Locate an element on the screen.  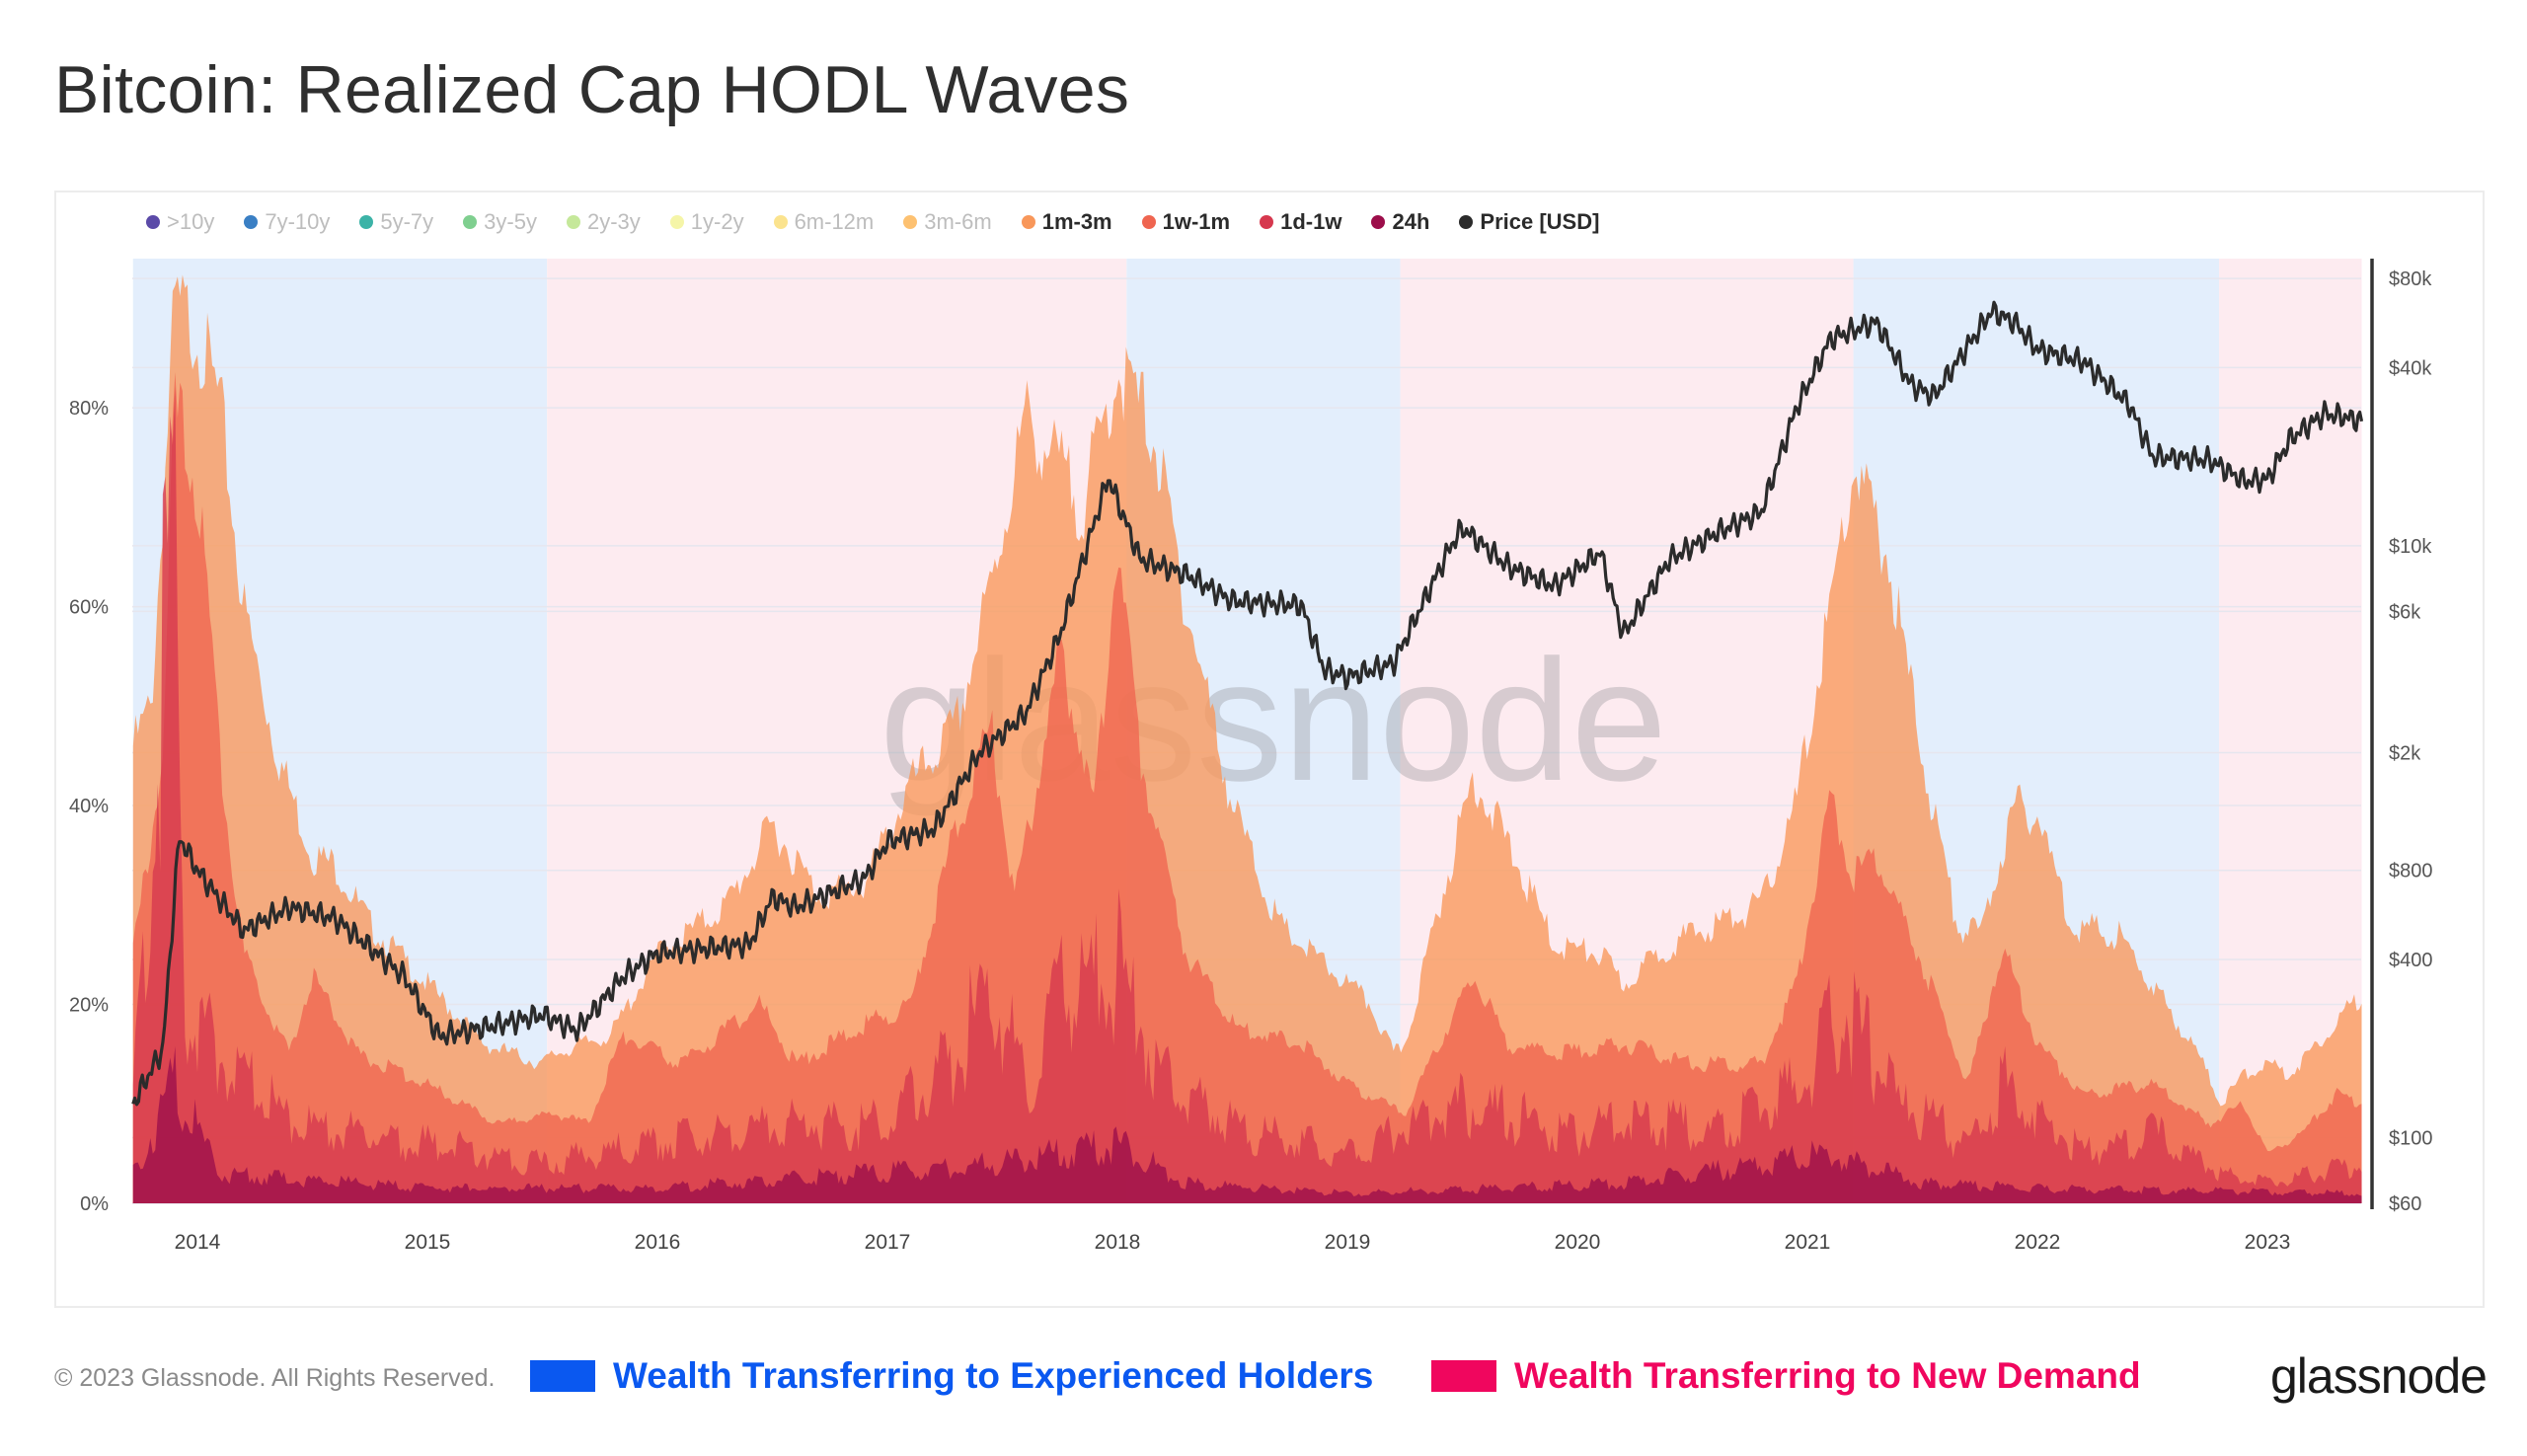
x-tick-label: 2020 is located at coordinates (1578, 1242).